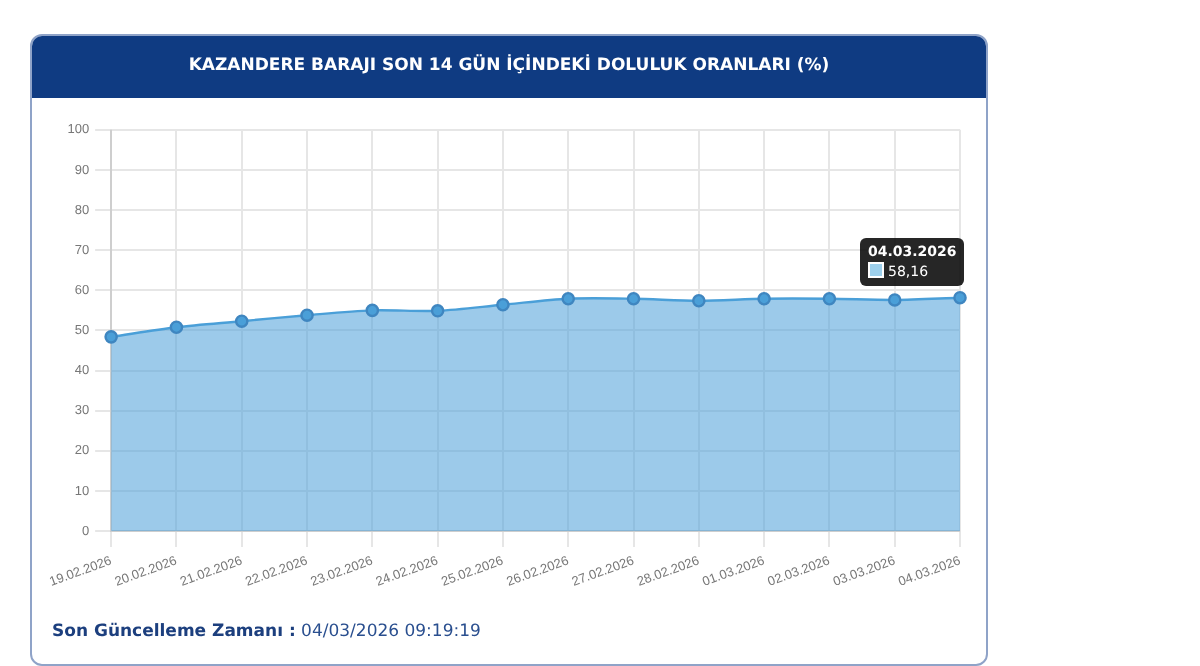 Image resolution: width=1200 pixels, height=666 pixels. What do you see at coordinates (509, 67) in the screenshot?
I see `chart-title: KAZANDERE BARAJI SON 14 GÜN İÇİNDEKİ DOLULUK ORANLARI (%)` at bounding box center [509, 67].